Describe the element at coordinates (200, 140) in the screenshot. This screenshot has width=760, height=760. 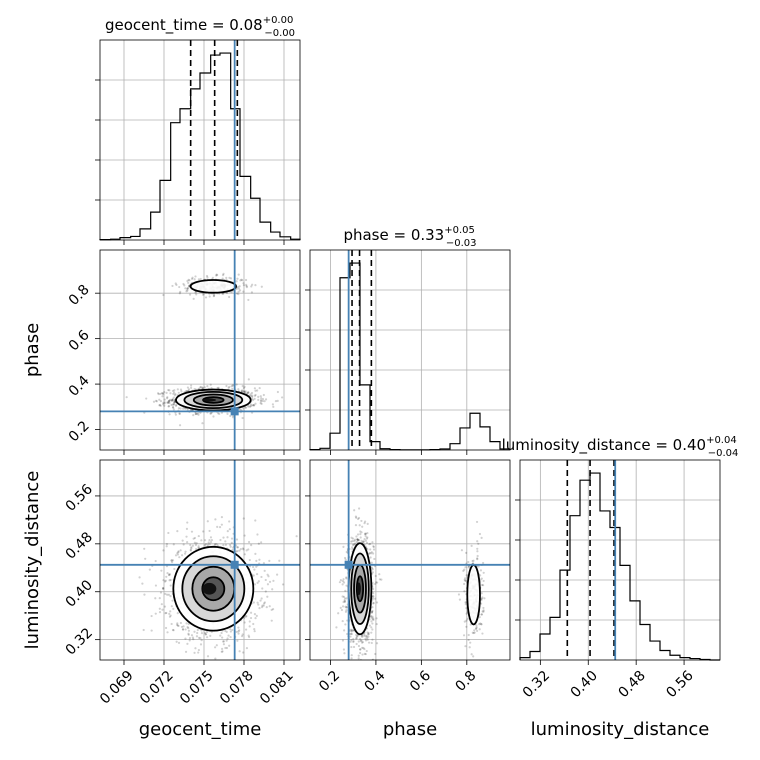
I see `grid` at that location.